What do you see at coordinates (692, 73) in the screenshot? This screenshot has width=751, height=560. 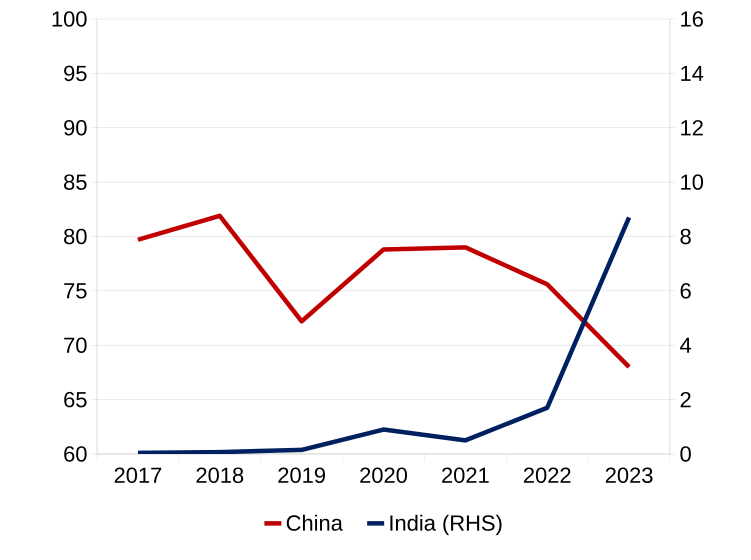 I see `y2-tick-label: 14` at bounding box center [692, 73].